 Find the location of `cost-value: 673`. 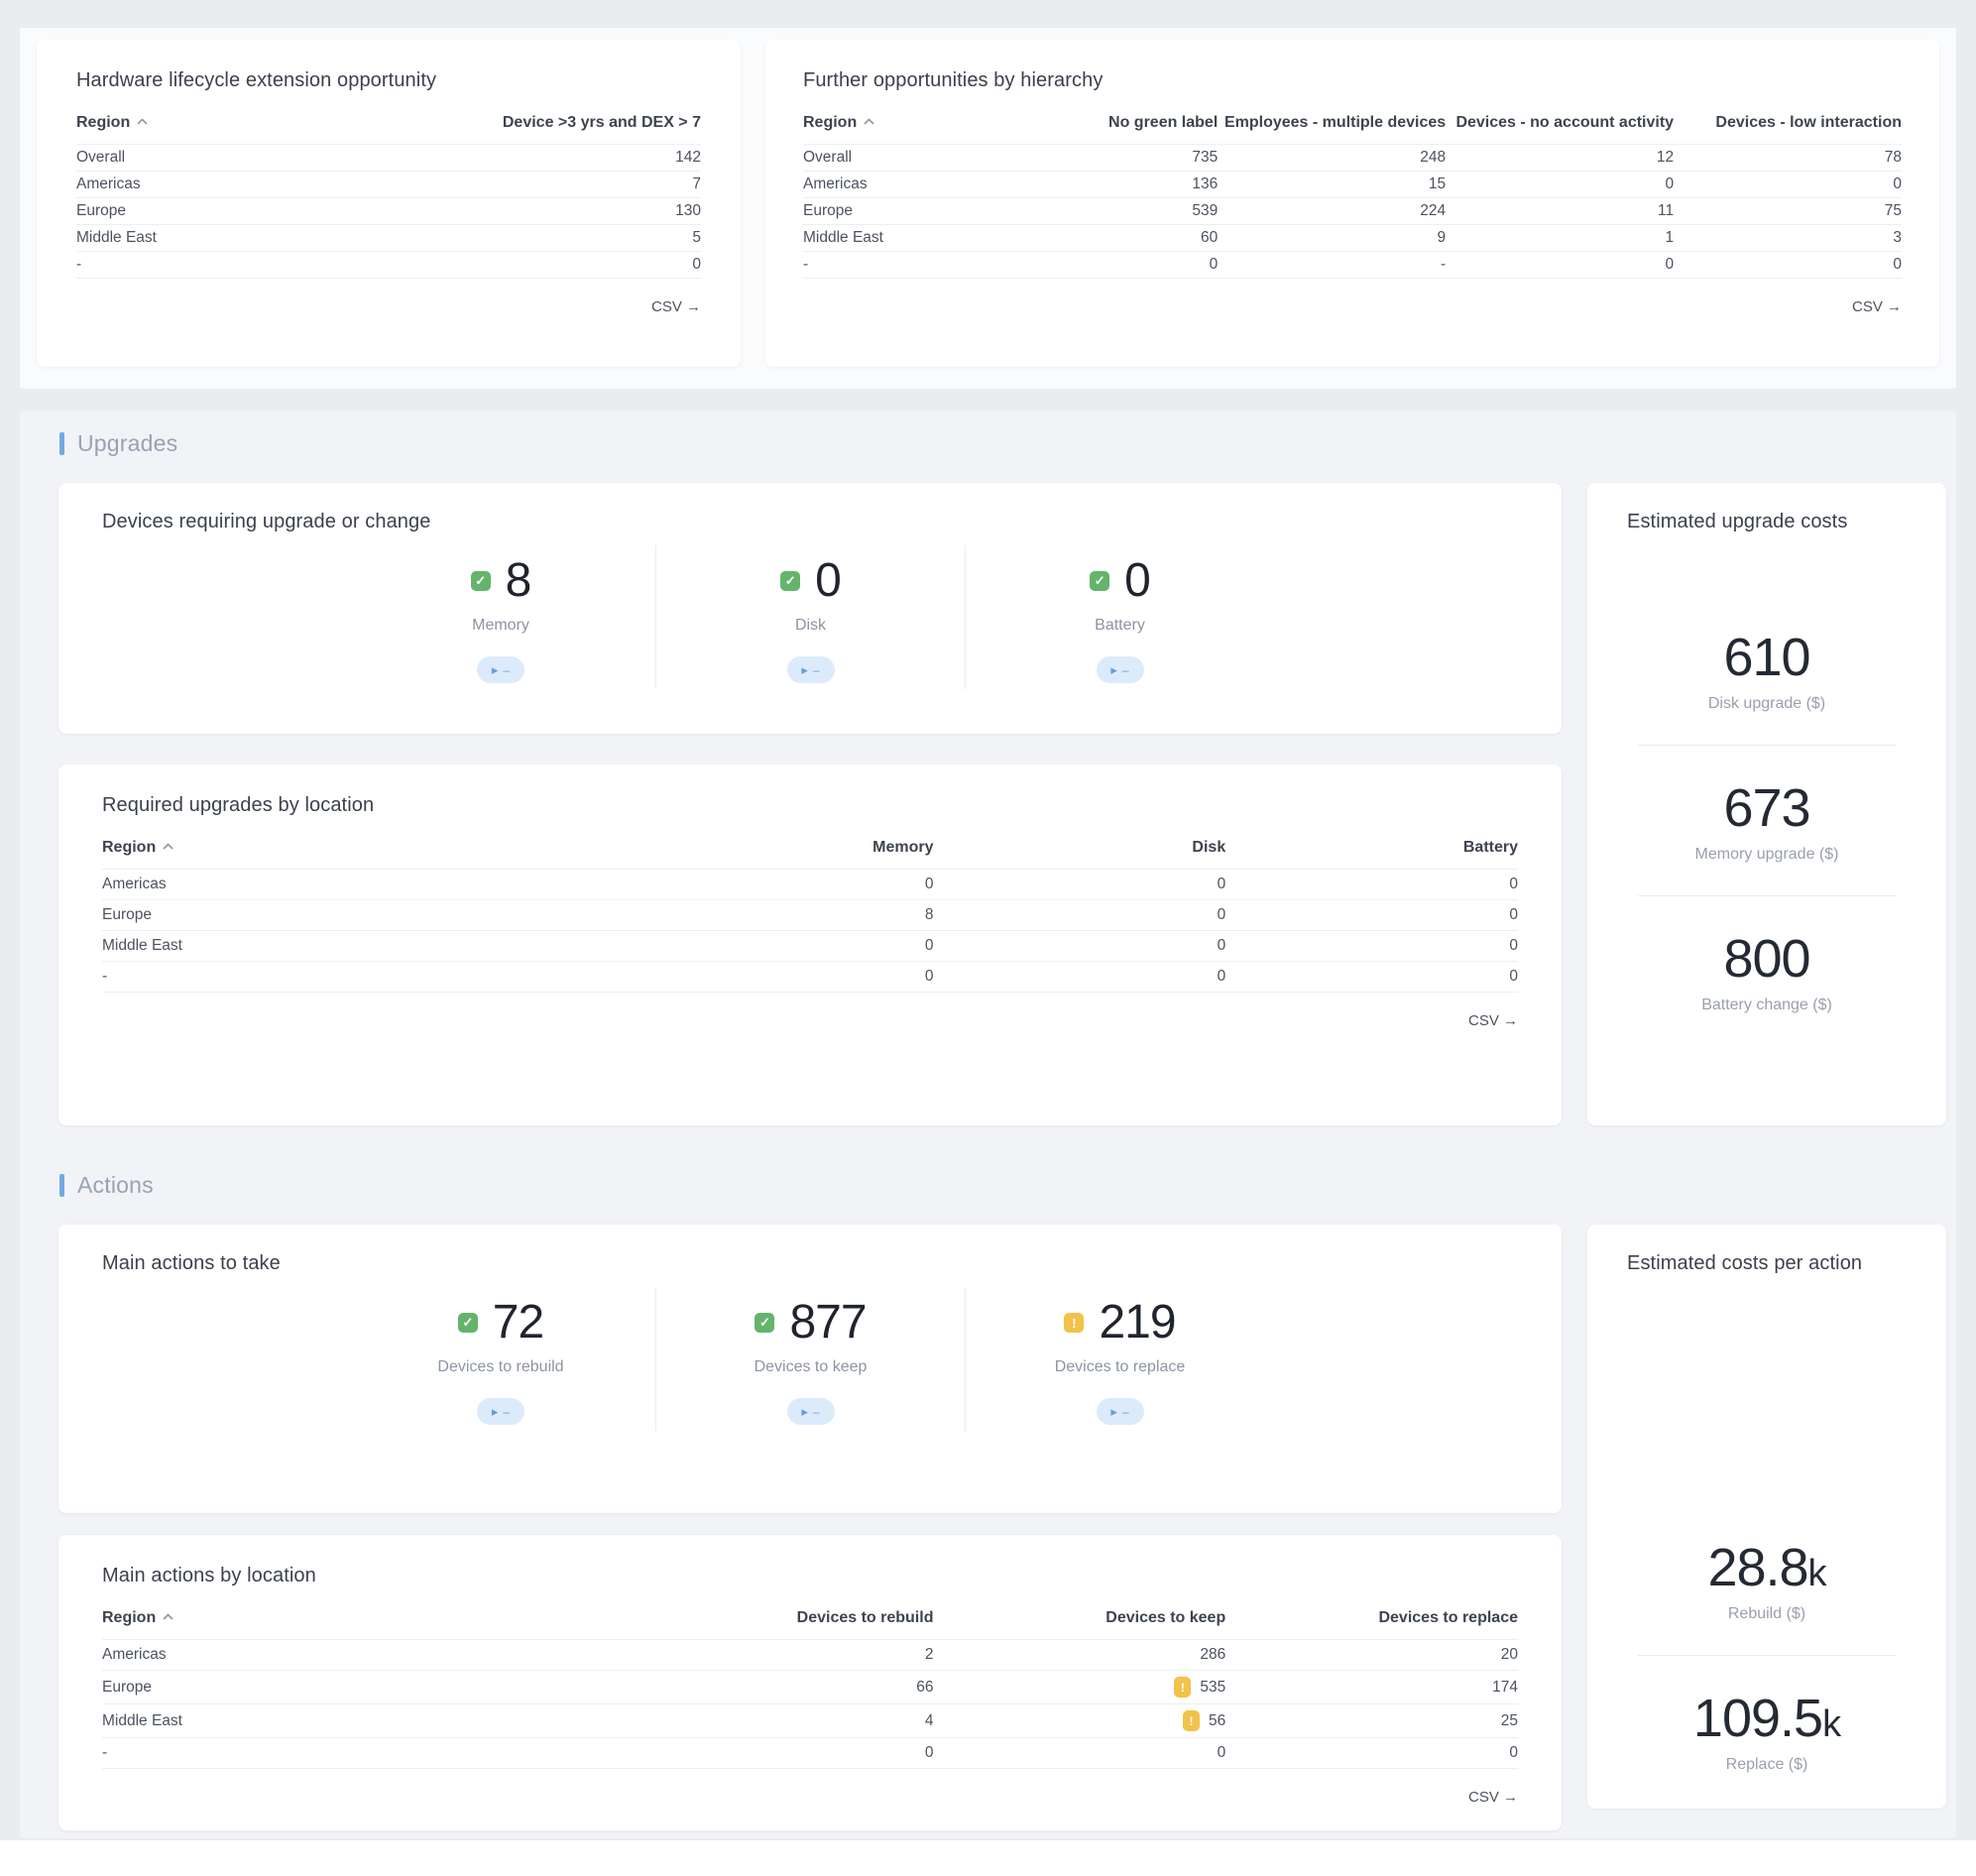

cost-value: 673 is located at coordinates (1766, 808).